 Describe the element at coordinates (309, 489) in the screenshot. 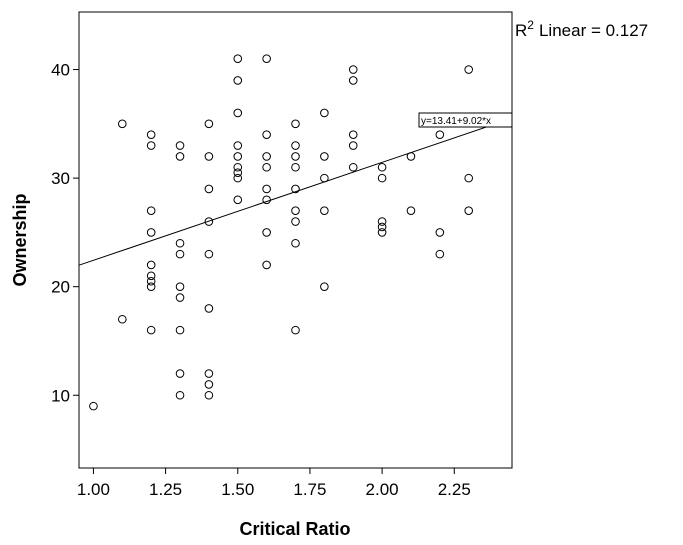

I see `x-tick-label: 1.75` at that location.